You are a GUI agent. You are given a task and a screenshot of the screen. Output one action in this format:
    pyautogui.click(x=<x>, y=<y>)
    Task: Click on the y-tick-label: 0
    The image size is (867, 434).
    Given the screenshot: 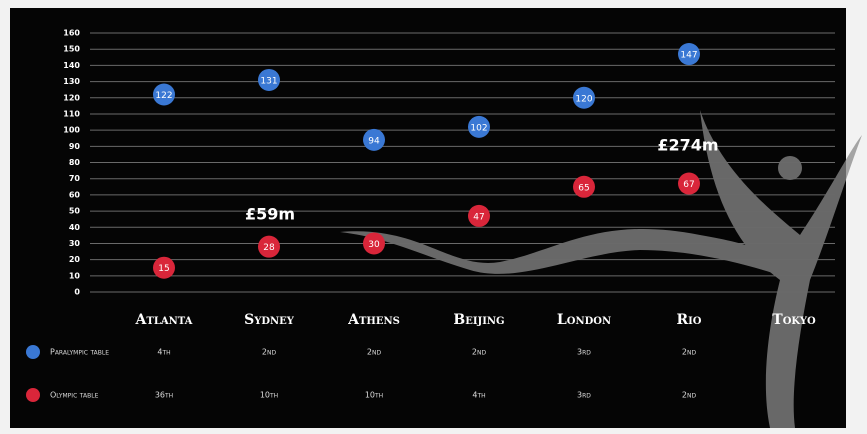 What is the action you would take?
    pyautogui.click(x=77, y=292)
    